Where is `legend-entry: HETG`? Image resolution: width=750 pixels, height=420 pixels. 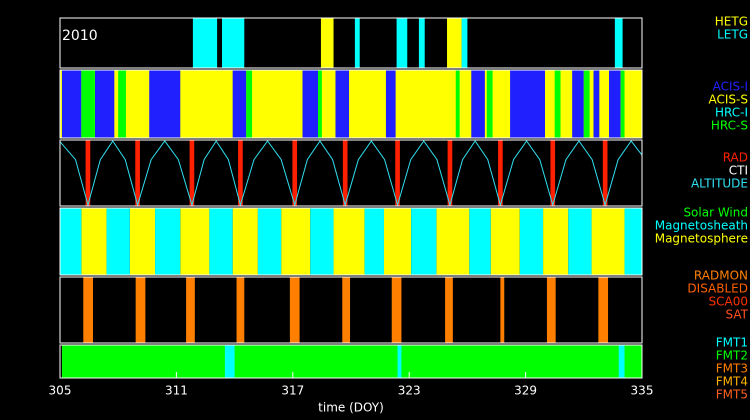 legend-entry: HETG is located at coordinates (731, 22).